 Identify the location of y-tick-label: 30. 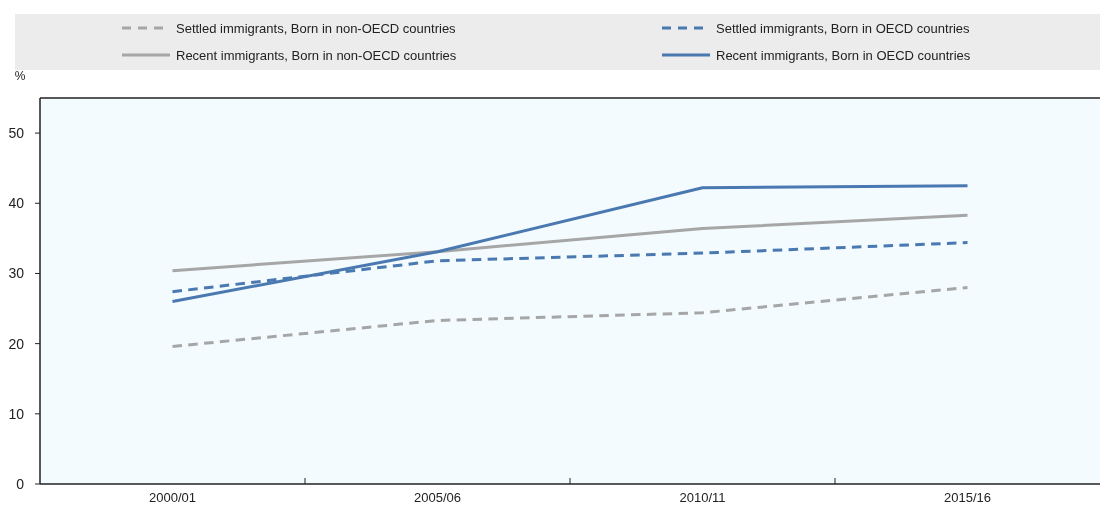
(16, 273).